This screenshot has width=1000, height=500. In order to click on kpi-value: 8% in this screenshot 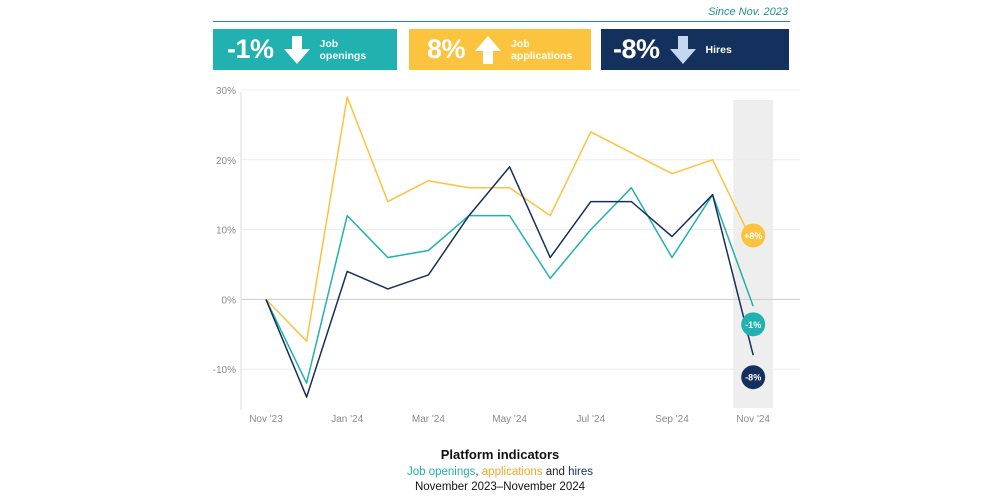, I will do `click(446, 49)`.